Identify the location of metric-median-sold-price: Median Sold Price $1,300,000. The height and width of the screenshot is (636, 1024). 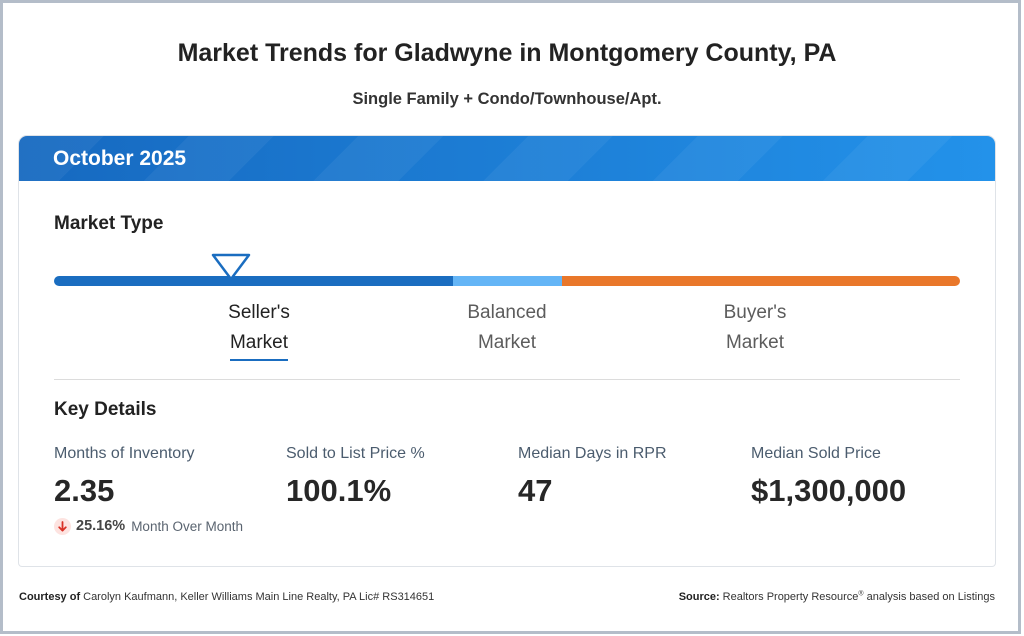
(863, 475).